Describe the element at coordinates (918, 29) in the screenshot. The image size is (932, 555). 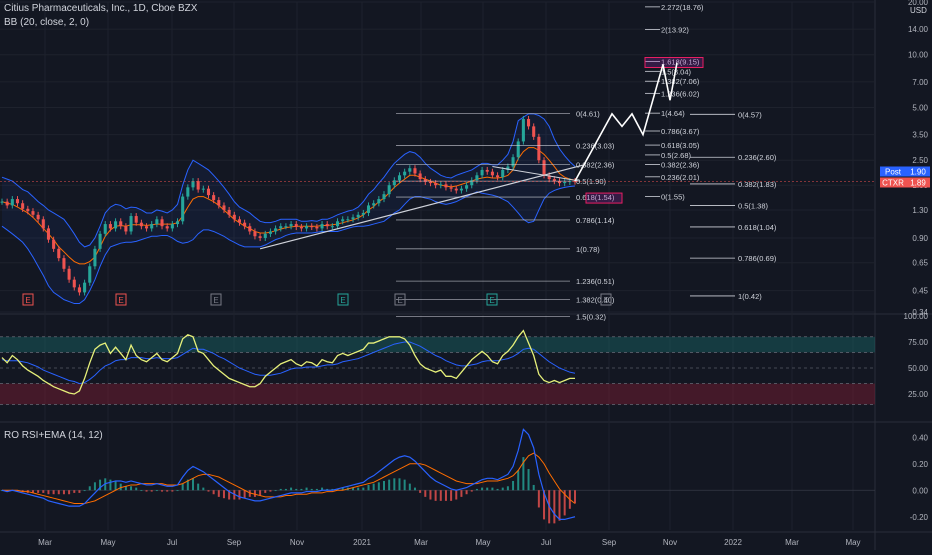
I see `price-axis-label: 14.00` at that location.